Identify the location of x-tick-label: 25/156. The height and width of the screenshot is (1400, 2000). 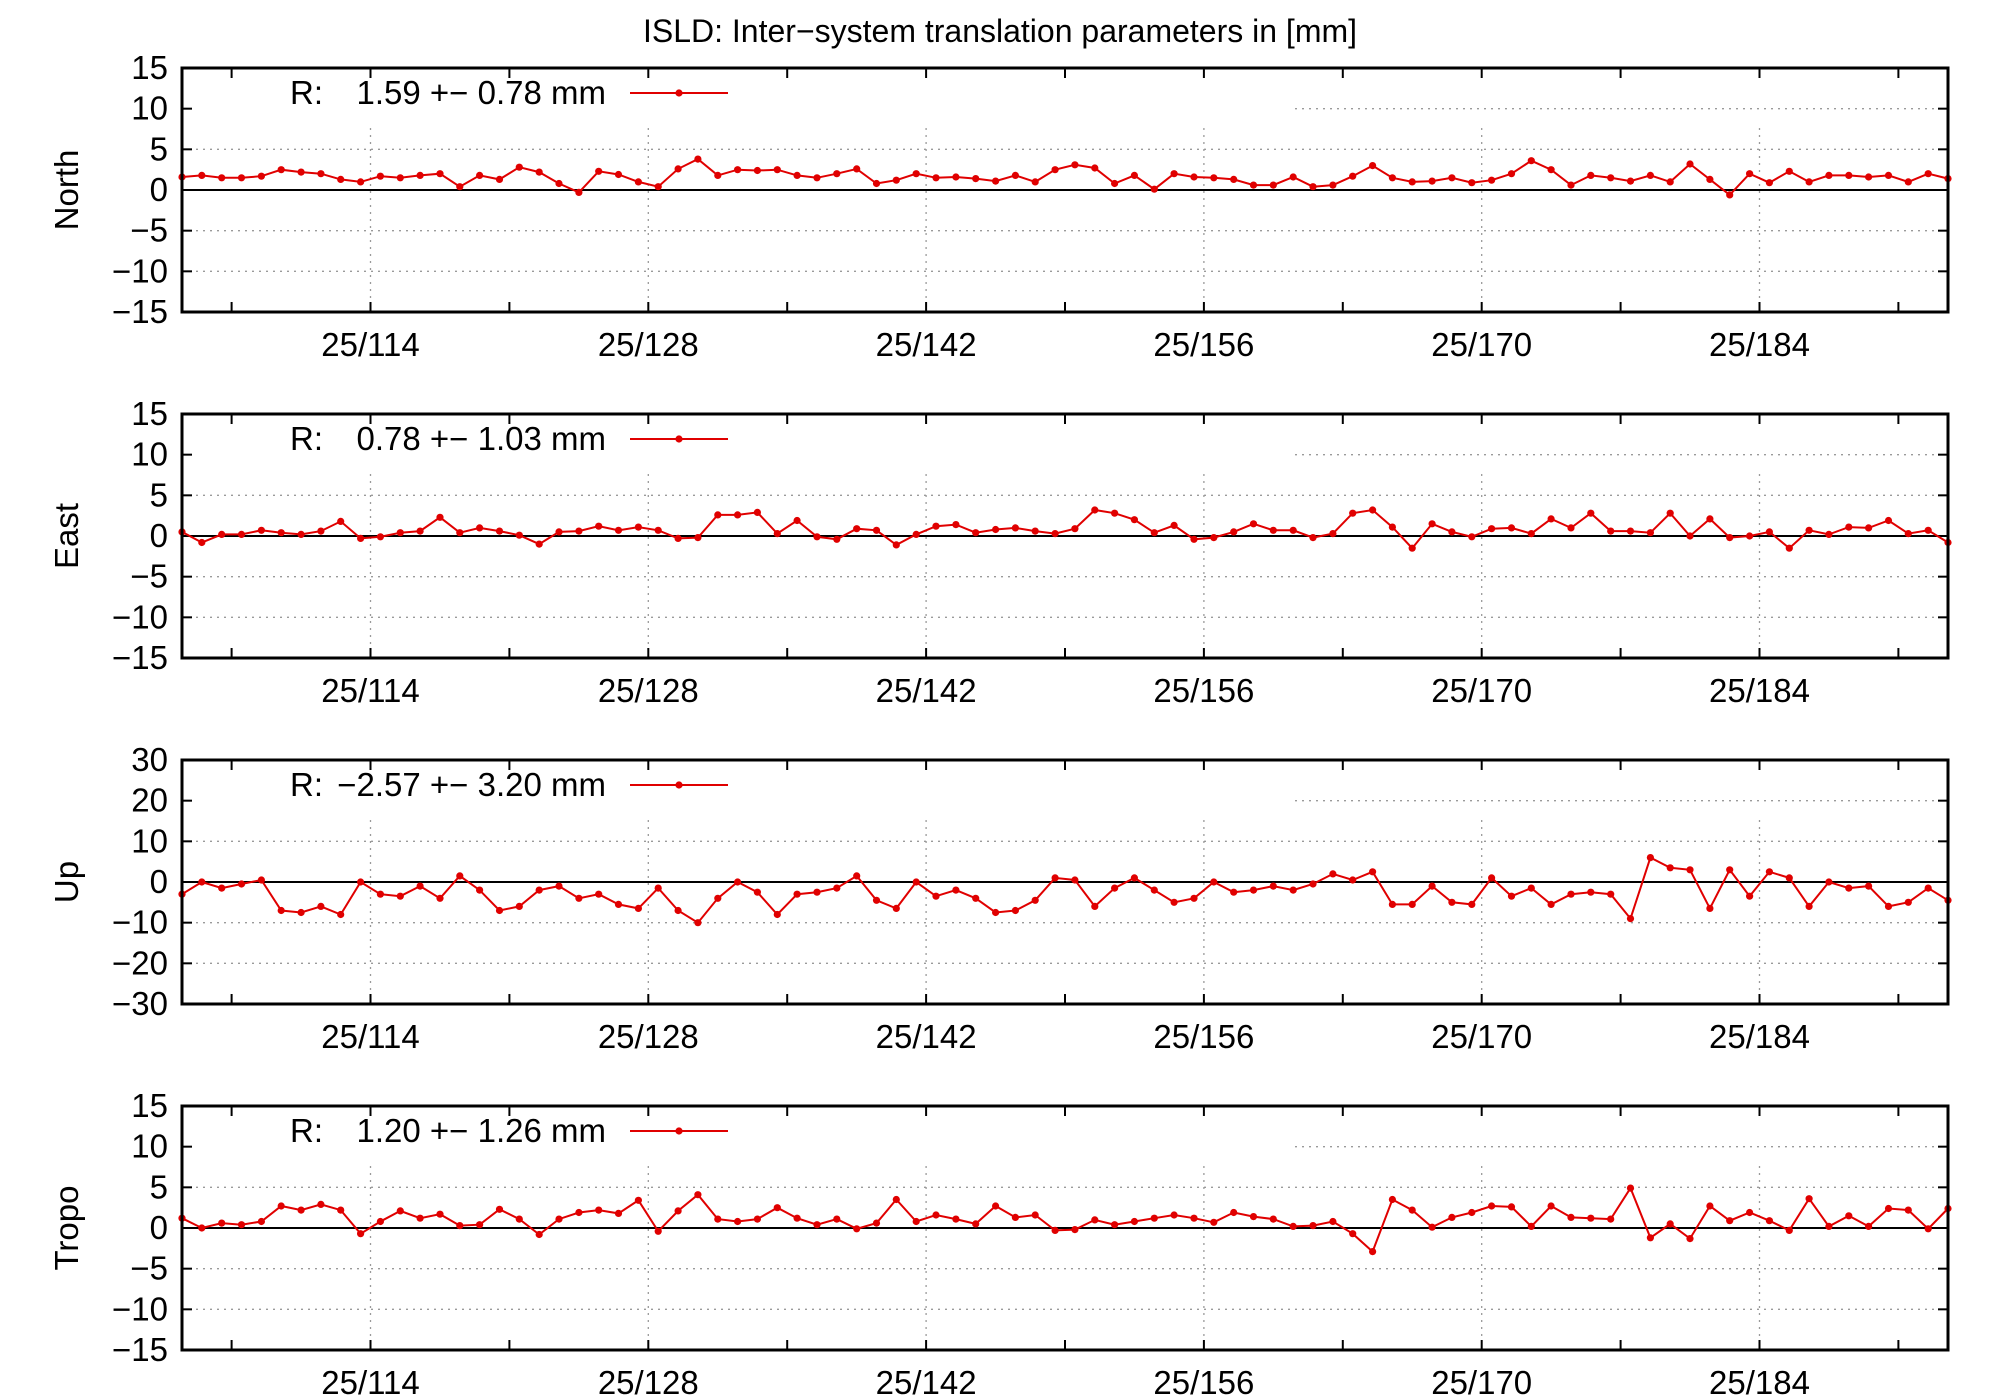
(1203, 344).